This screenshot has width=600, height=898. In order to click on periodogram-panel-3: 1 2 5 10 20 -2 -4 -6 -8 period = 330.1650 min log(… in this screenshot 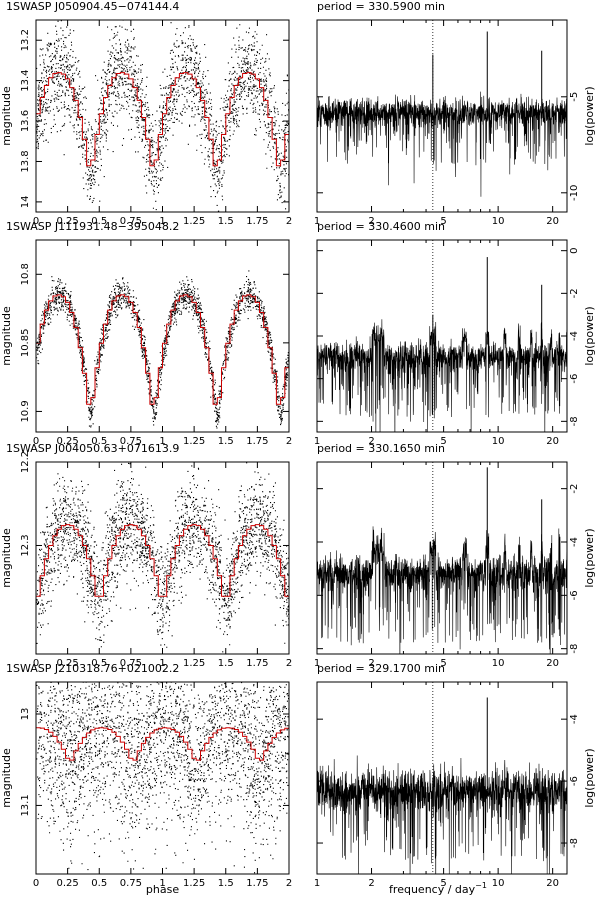, I will do `click(455, 555)`.